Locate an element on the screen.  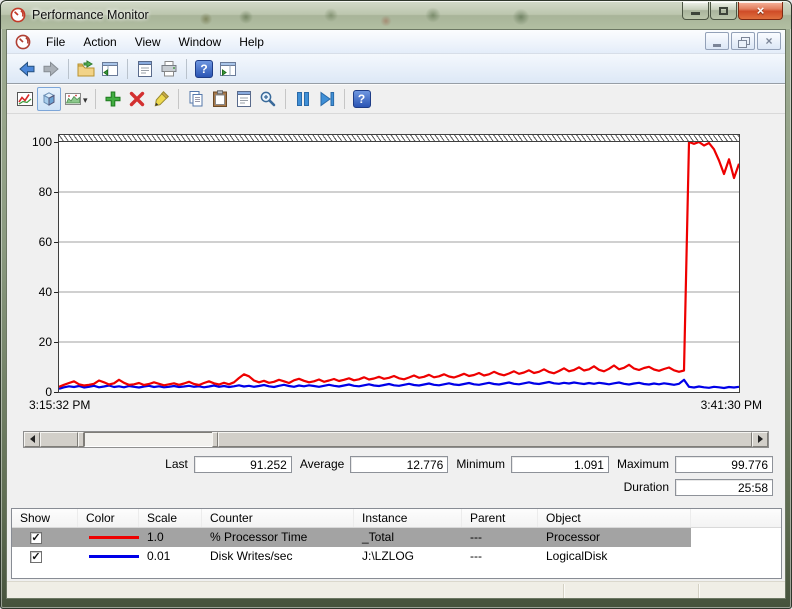
column-header-color: Color is located at coordinates (108, 518).